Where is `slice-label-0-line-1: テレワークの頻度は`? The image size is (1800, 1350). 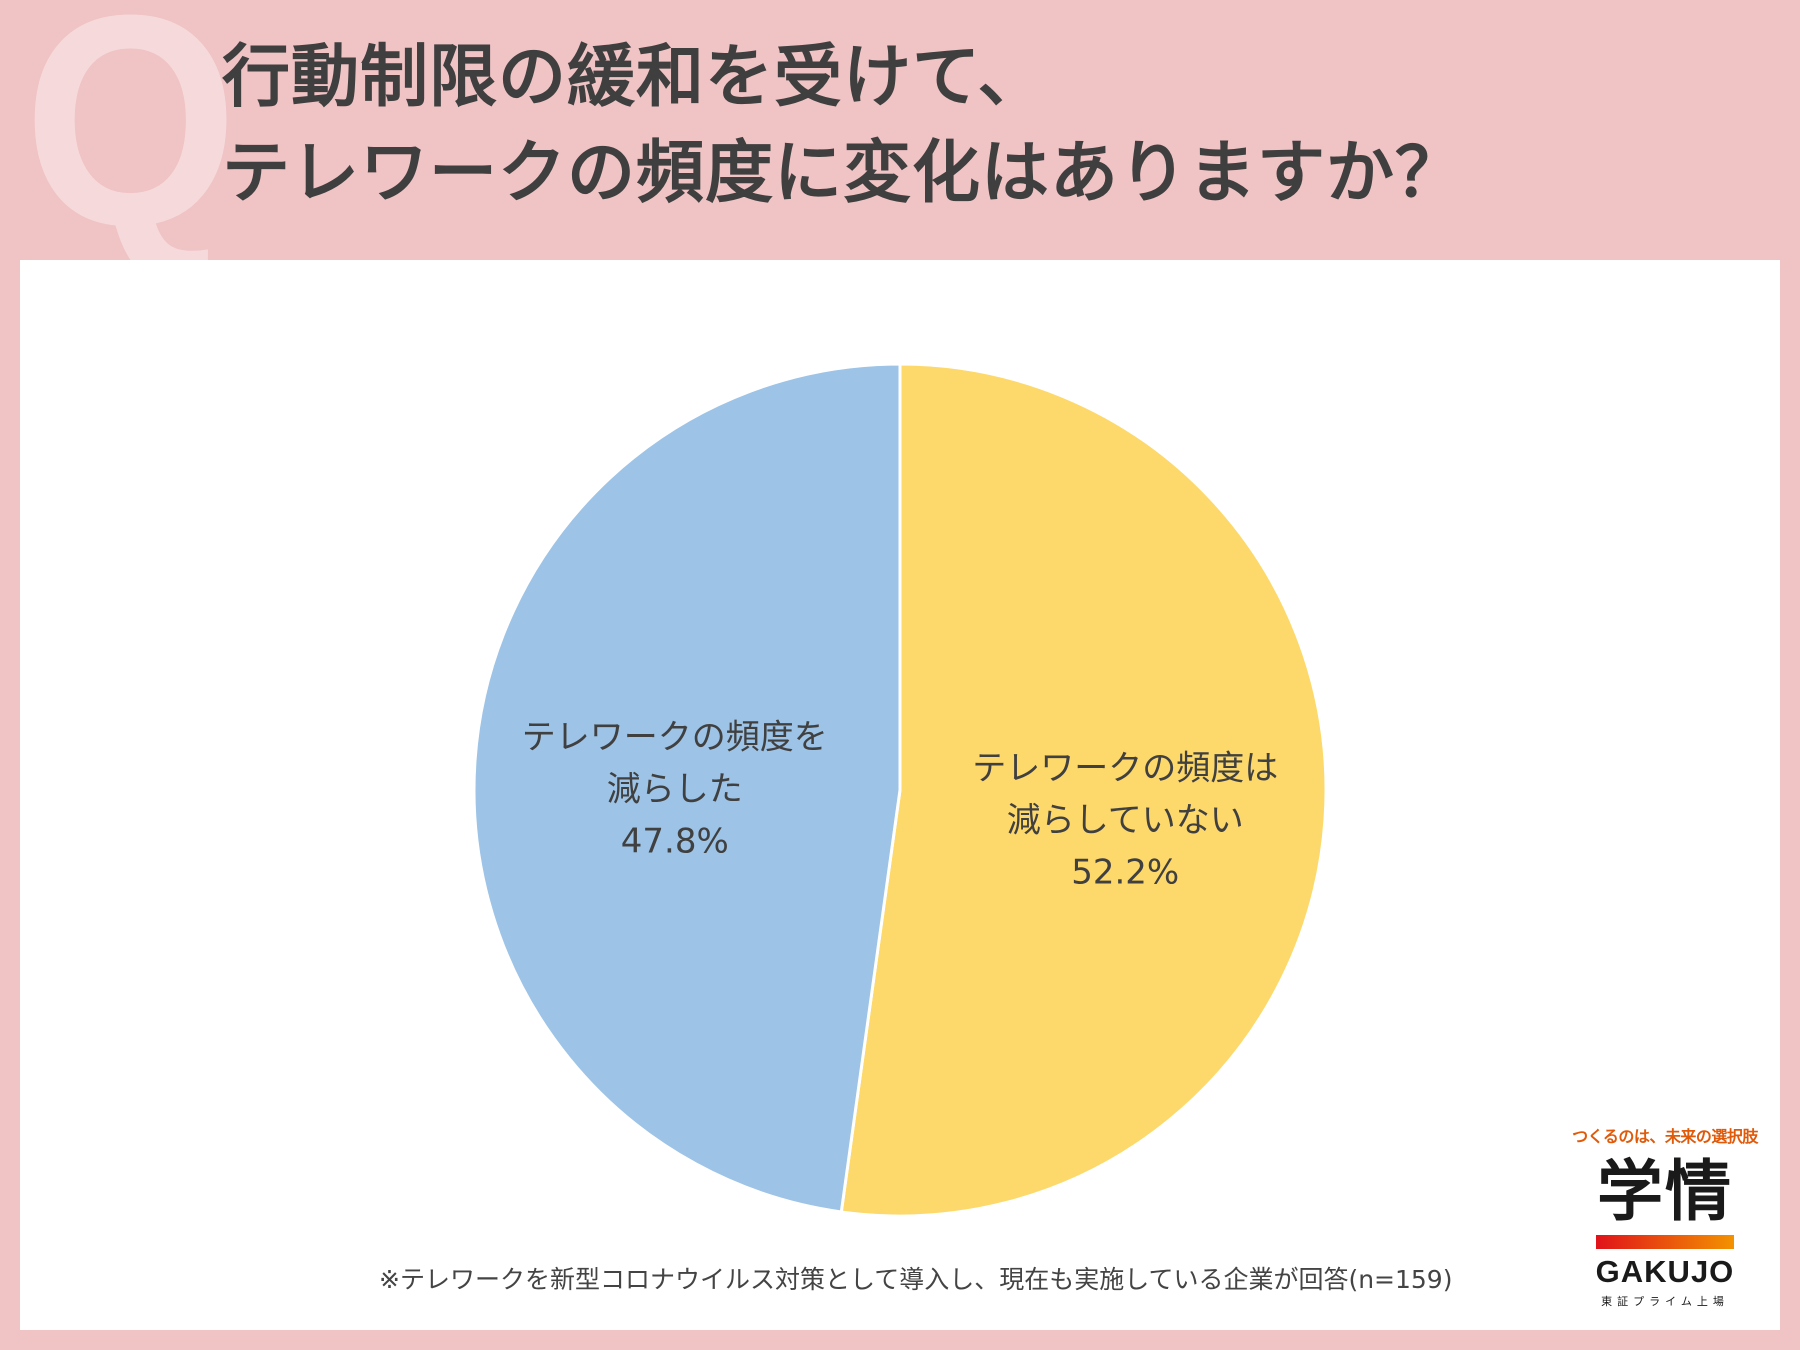 slice-label-0-line-1: テレワークの頻度は is located at coordinates (1125, 769).